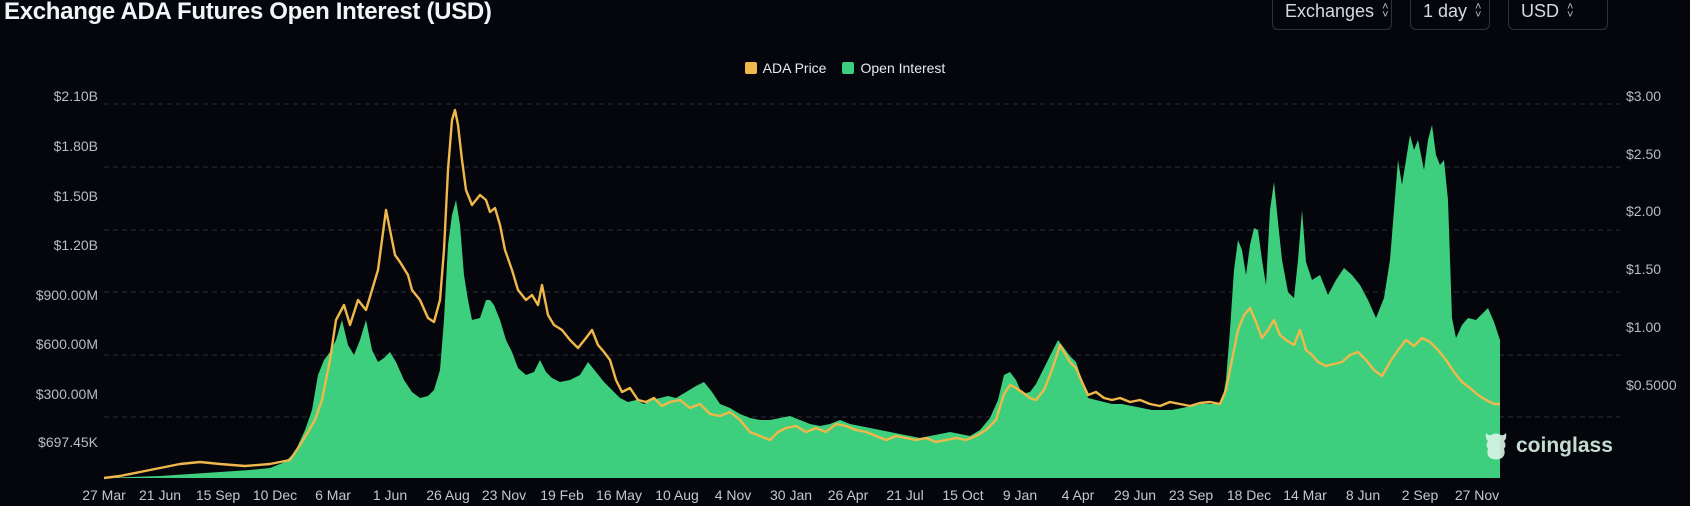 The image size is (1690, 506). Describe the element at coordinates (66, 295) in the screenshot. I see `left-axis-tick: $900.00M` at that location.